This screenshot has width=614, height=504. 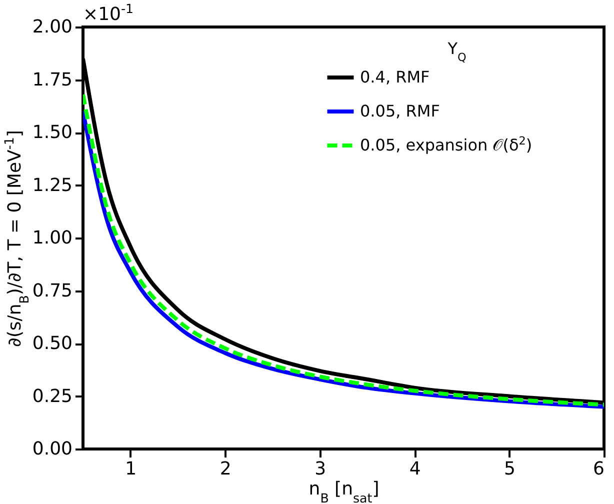 I want to click on x-tick-label: 3, so click(x=320, y=469).